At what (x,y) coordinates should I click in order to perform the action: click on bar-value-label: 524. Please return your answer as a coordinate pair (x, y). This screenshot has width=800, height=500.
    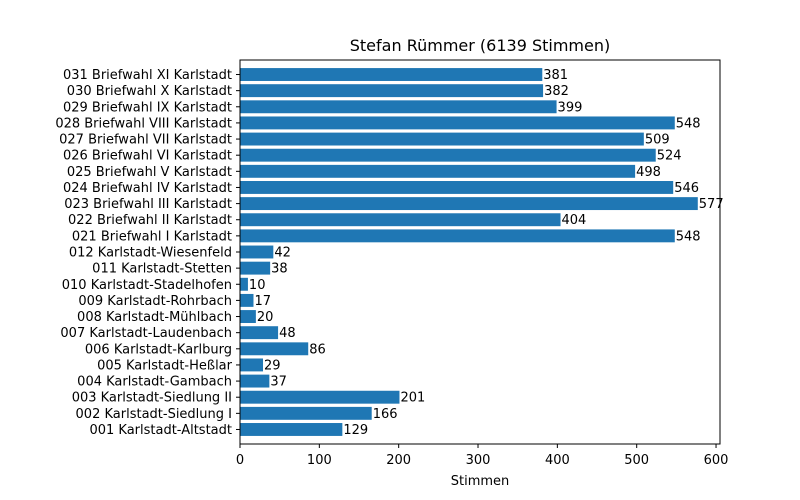
    Looking at the image, I should click on (669, 156).